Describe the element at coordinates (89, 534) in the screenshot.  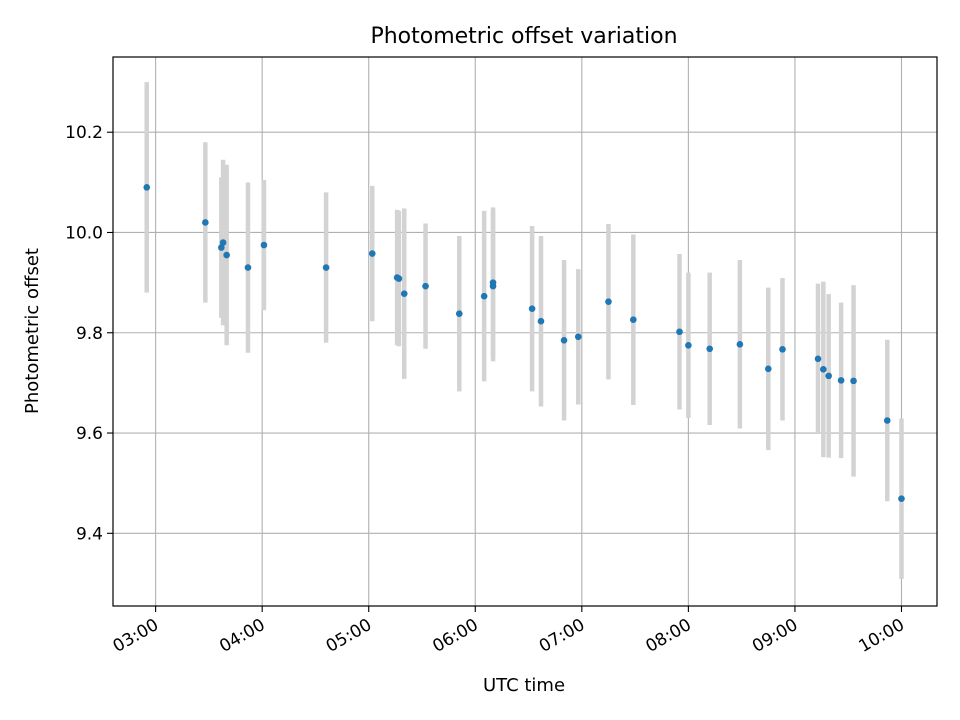
I see `y-tick-label: 9.4` at that location.